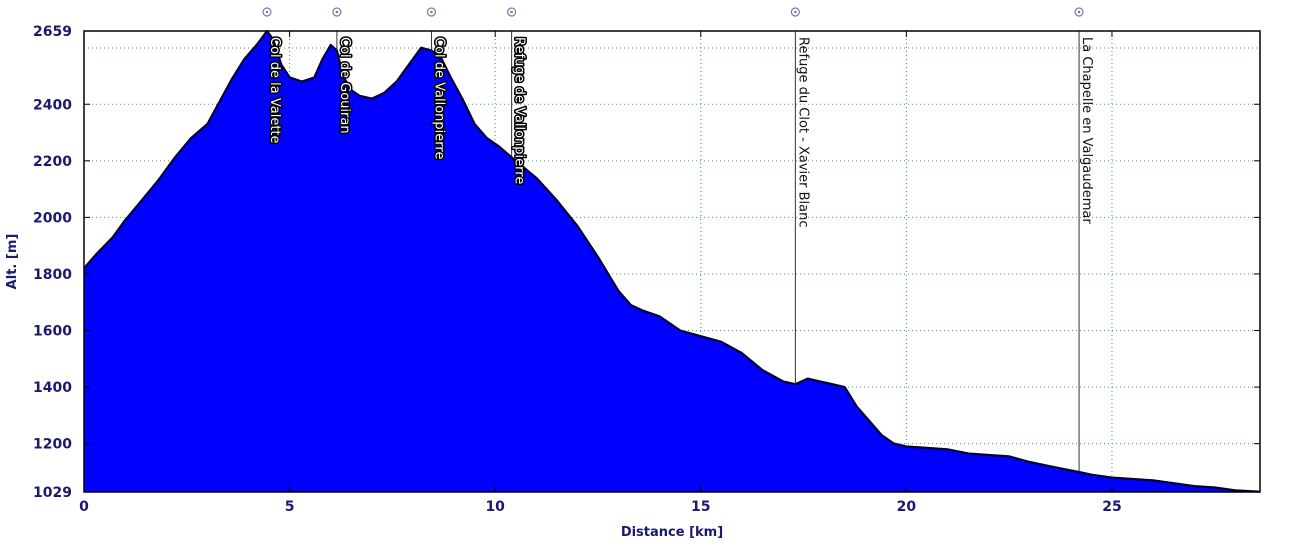  Describe the element at coordinates (1111, 507) in the screenshot. I see `x-tick-label: 25` at that location.